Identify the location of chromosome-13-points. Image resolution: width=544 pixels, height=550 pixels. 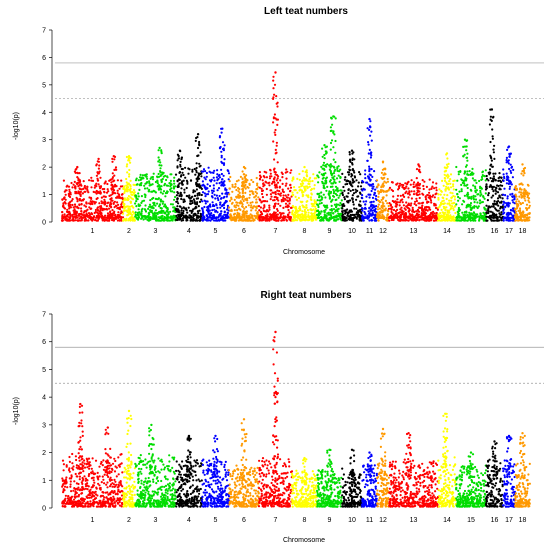
(413, 192).